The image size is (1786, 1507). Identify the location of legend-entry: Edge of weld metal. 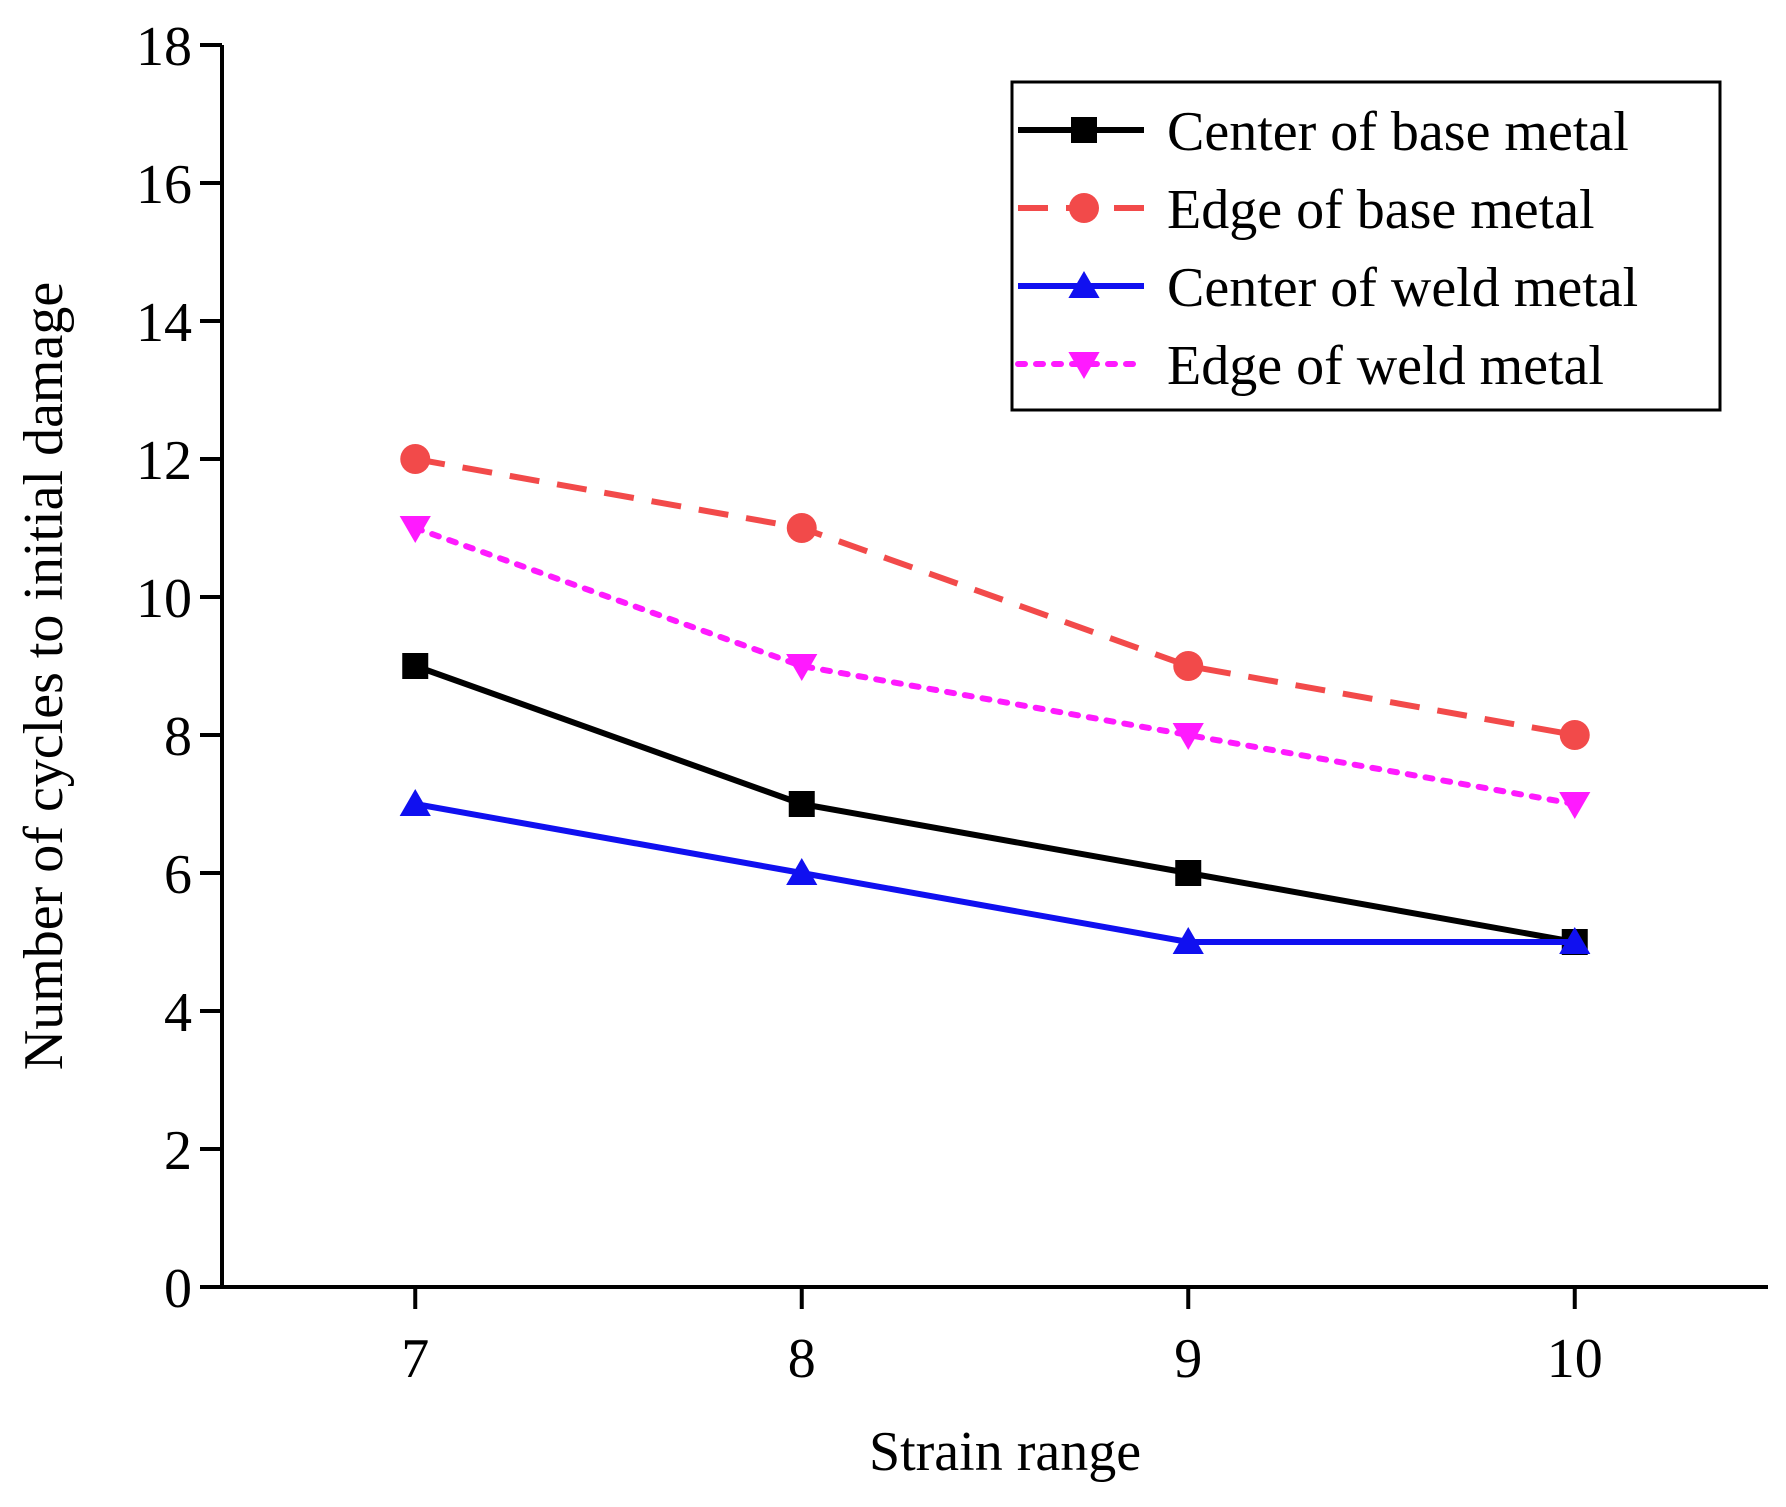
(1309, 366).